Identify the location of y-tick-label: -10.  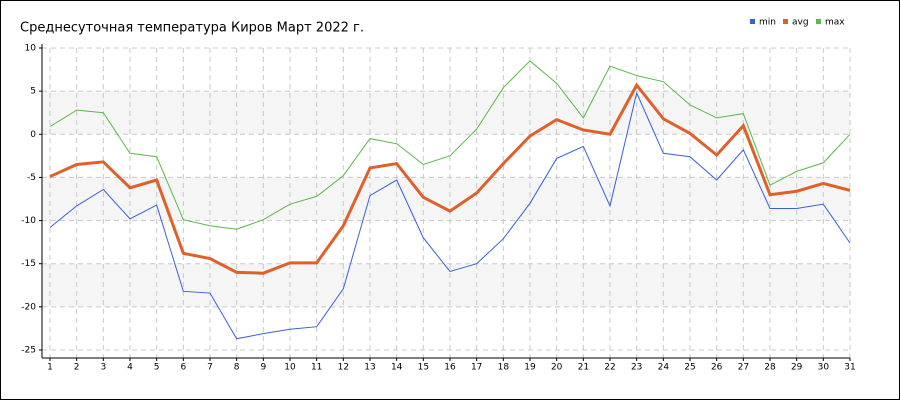
(28, 221).